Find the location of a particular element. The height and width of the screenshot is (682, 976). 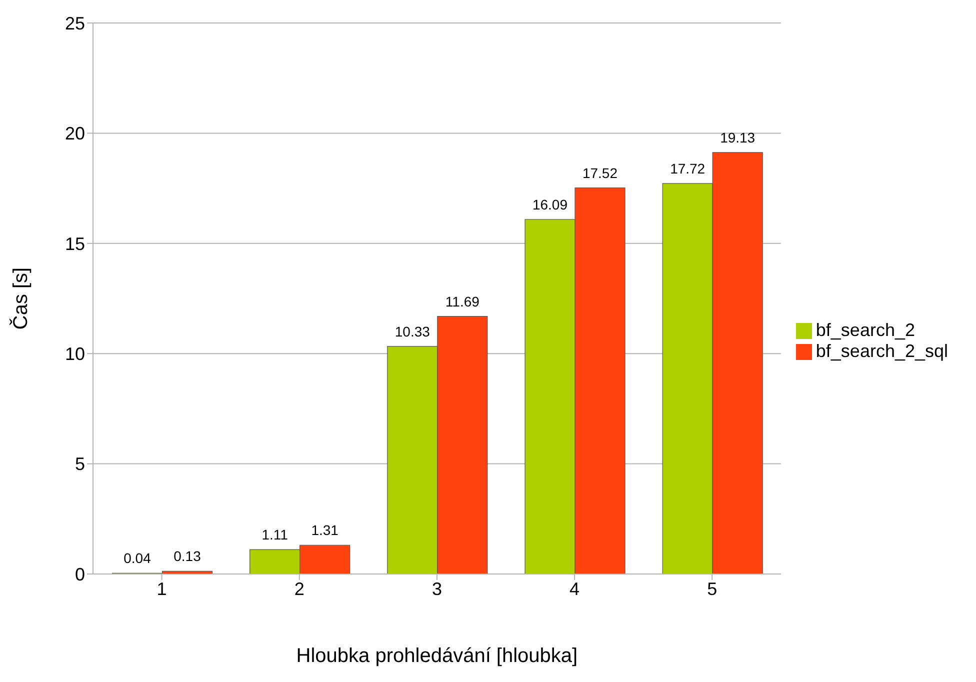

x-tick-label: 1 is located at coordinates (161, 588).